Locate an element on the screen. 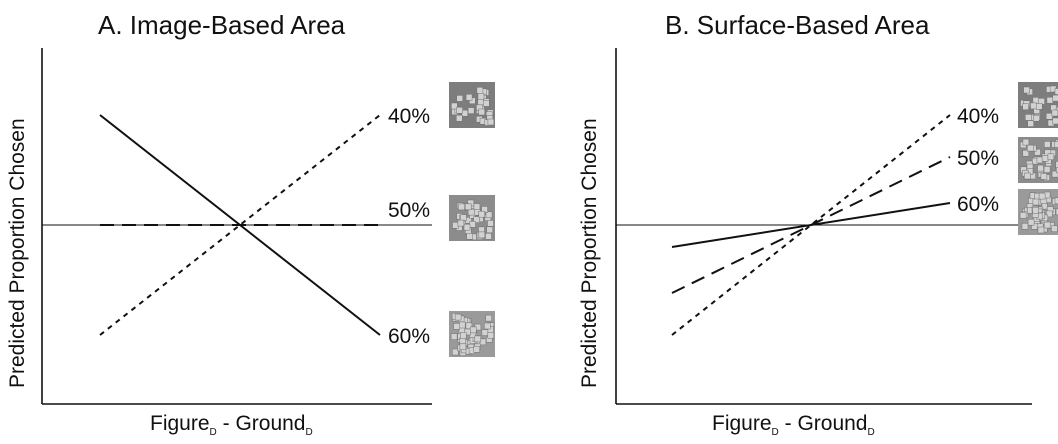 This screenshot has height=444, width=1058. series-label: 50% is located at coordinates (409, 210).